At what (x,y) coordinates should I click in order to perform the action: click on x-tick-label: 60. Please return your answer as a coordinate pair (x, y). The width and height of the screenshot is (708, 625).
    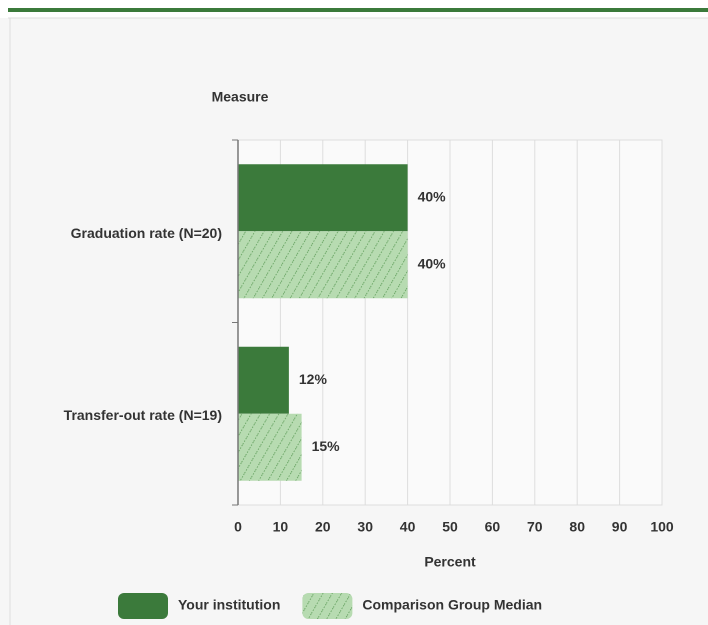
    Looking at the image, I should click on (493, 527).